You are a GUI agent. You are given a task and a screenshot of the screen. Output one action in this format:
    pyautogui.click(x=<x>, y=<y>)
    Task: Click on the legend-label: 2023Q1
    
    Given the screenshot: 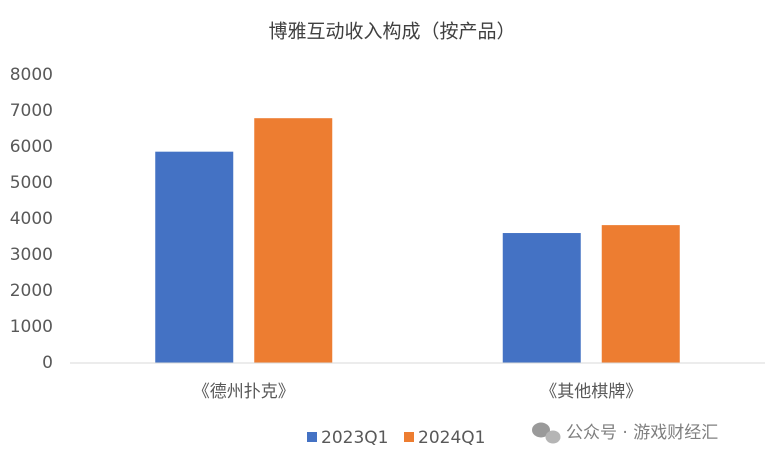 What is the action you would take?
    pyautogui.click(x=354, y=438)
    